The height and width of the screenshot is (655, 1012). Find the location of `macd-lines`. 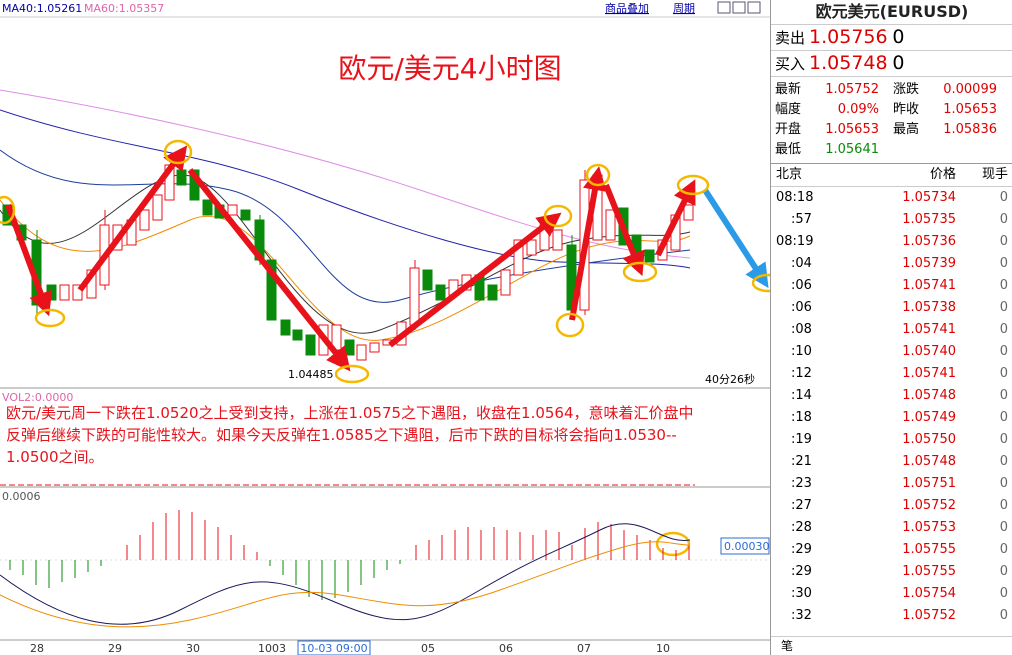

macd-lines is located at coordinates (345, 575).